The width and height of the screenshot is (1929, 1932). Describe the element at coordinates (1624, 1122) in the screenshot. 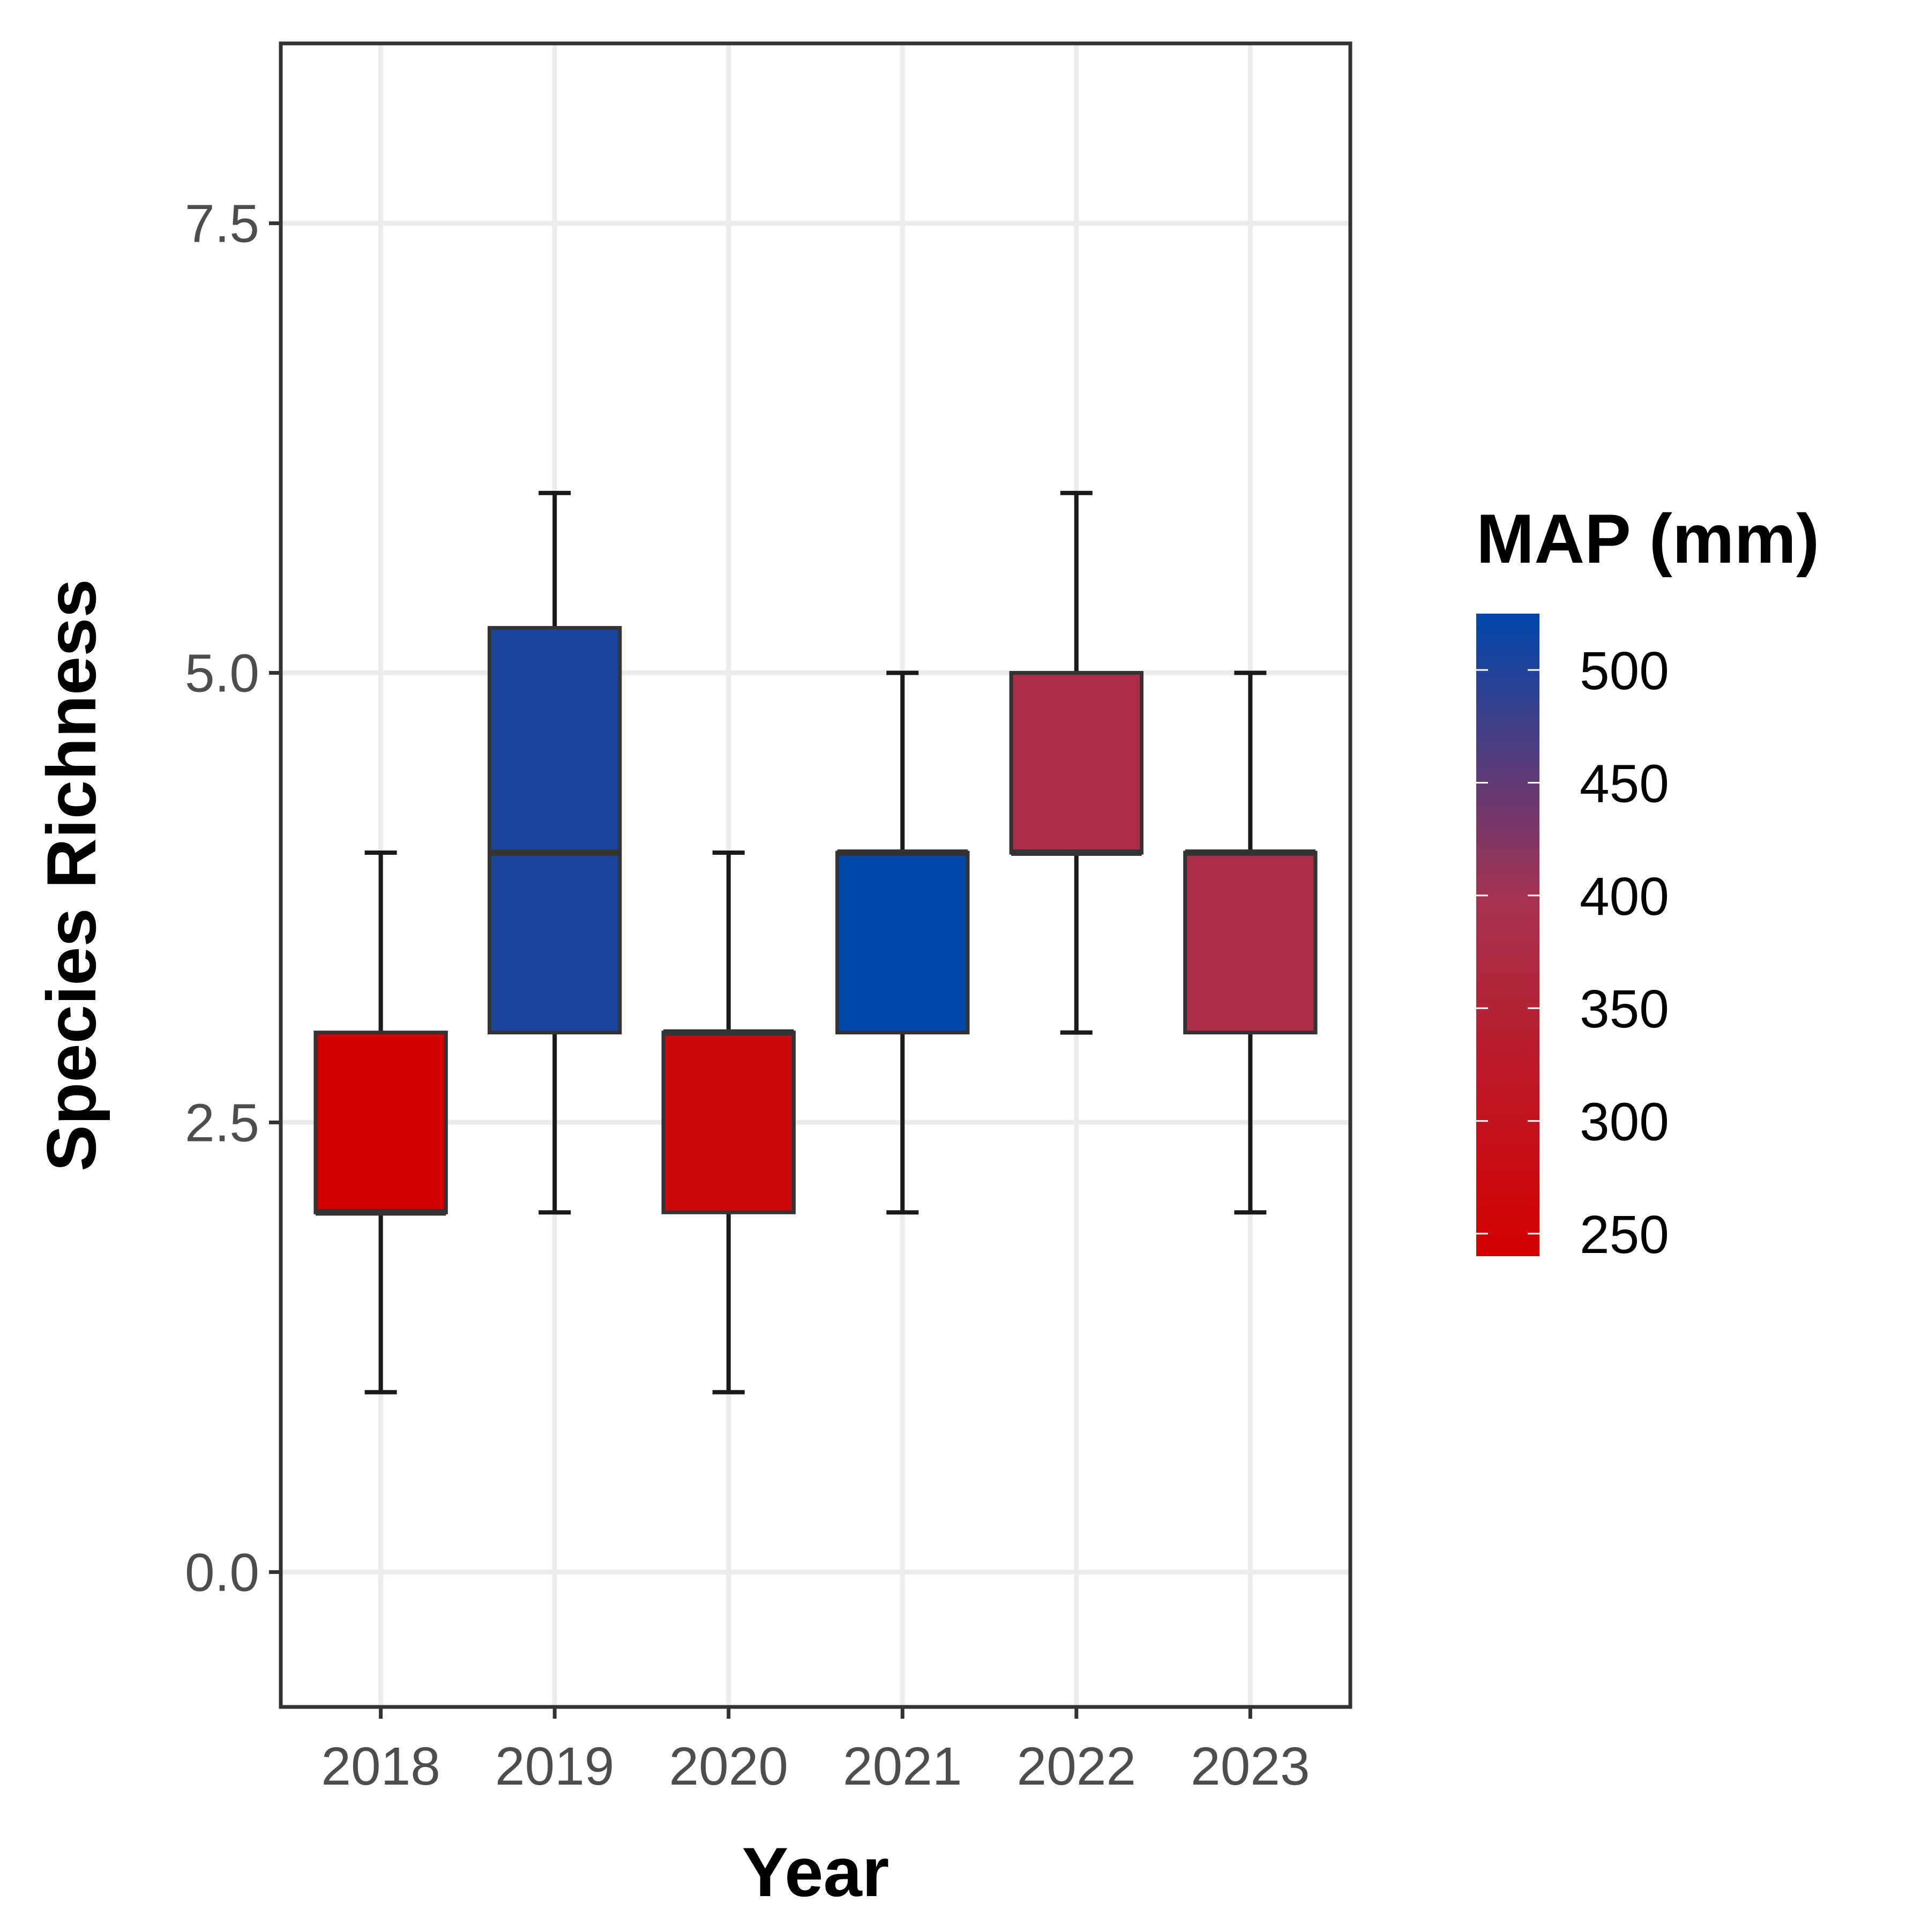

I see `colorbar-tick-label: 300` at that location.